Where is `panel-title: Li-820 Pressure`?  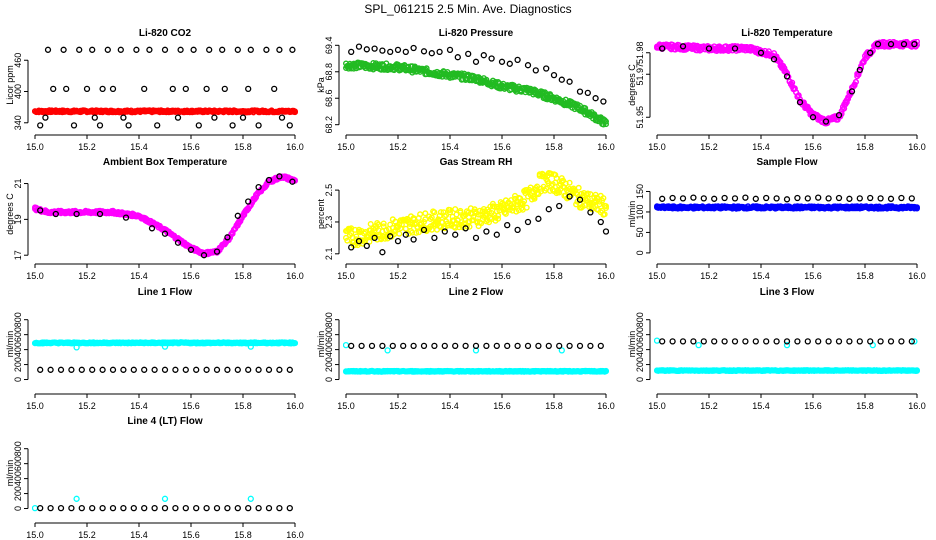 panel-title: Li-820 Pressure is located at coordinates (476, 33).